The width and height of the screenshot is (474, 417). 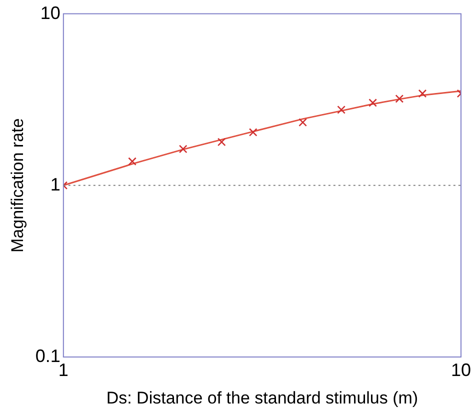 I want to click on y-tick-label: 10, so click(x=50, y=12).